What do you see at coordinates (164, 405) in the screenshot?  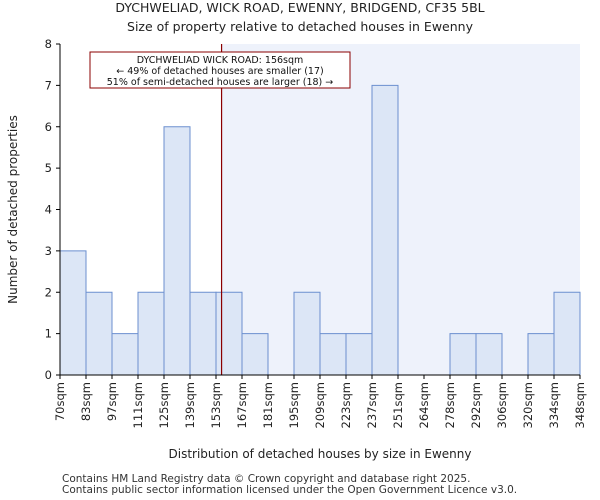 I see `x-tick-label: 125sqm` at bounding box center [164, 405].